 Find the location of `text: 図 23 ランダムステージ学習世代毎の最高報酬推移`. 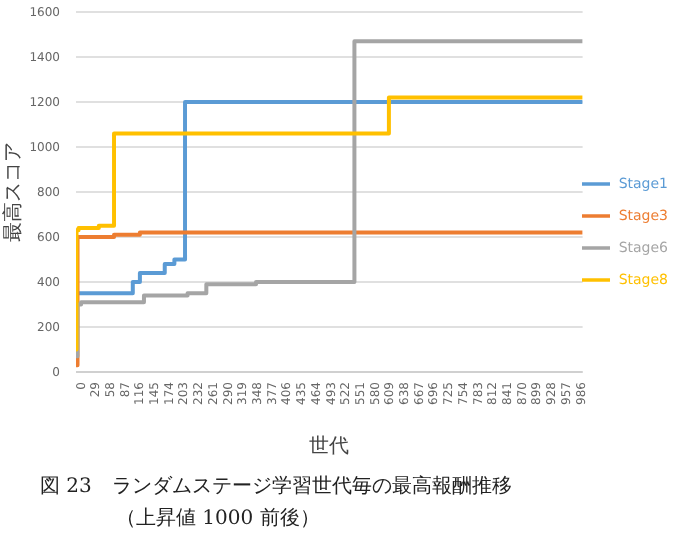

text: 図 23 ランダムステージ学習世代毎の最高報酬推移 is located at coordinates (277, 486).